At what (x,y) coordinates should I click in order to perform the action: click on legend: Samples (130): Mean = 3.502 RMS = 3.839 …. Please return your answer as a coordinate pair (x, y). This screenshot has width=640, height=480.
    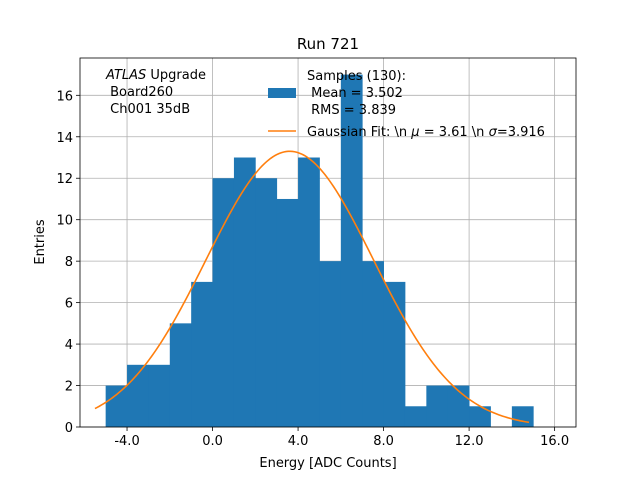
    Looking at the image, I should click on (406, 104).